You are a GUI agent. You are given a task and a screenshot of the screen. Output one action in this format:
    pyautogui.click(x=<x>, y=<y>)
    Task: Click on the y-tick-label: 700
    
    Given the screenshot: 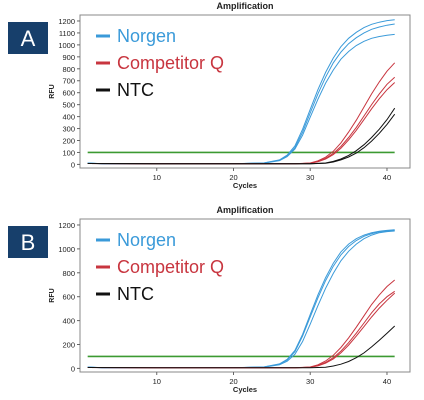 What is the action you would take?
    pyautogui.click(x=68, y=81)
    